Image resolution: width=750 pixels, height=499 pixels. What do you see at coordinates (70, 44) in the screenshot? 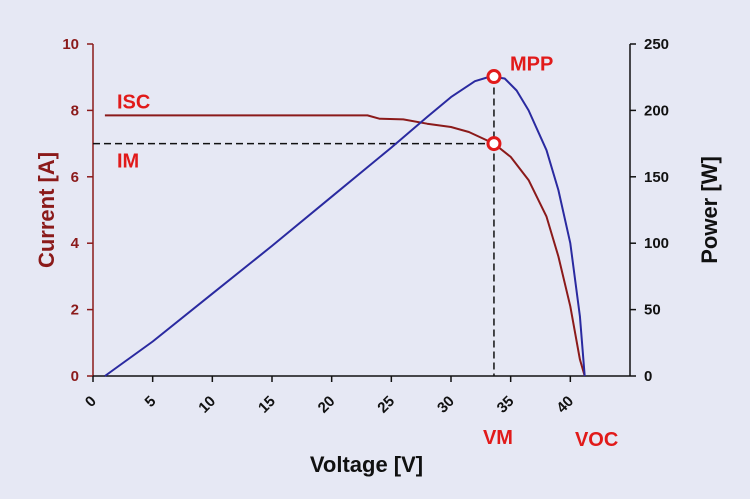
I see `left-tick-label: 10` at bounding box center [70, 44].